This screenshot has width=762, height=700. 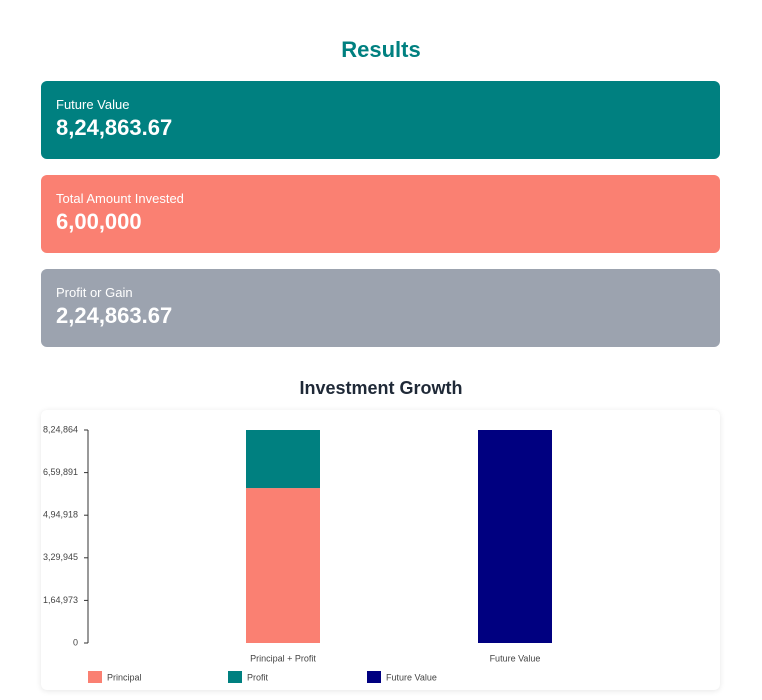 I want to click on card: Profit or Gain 2,24,863.67, so click(x=380, y=308).